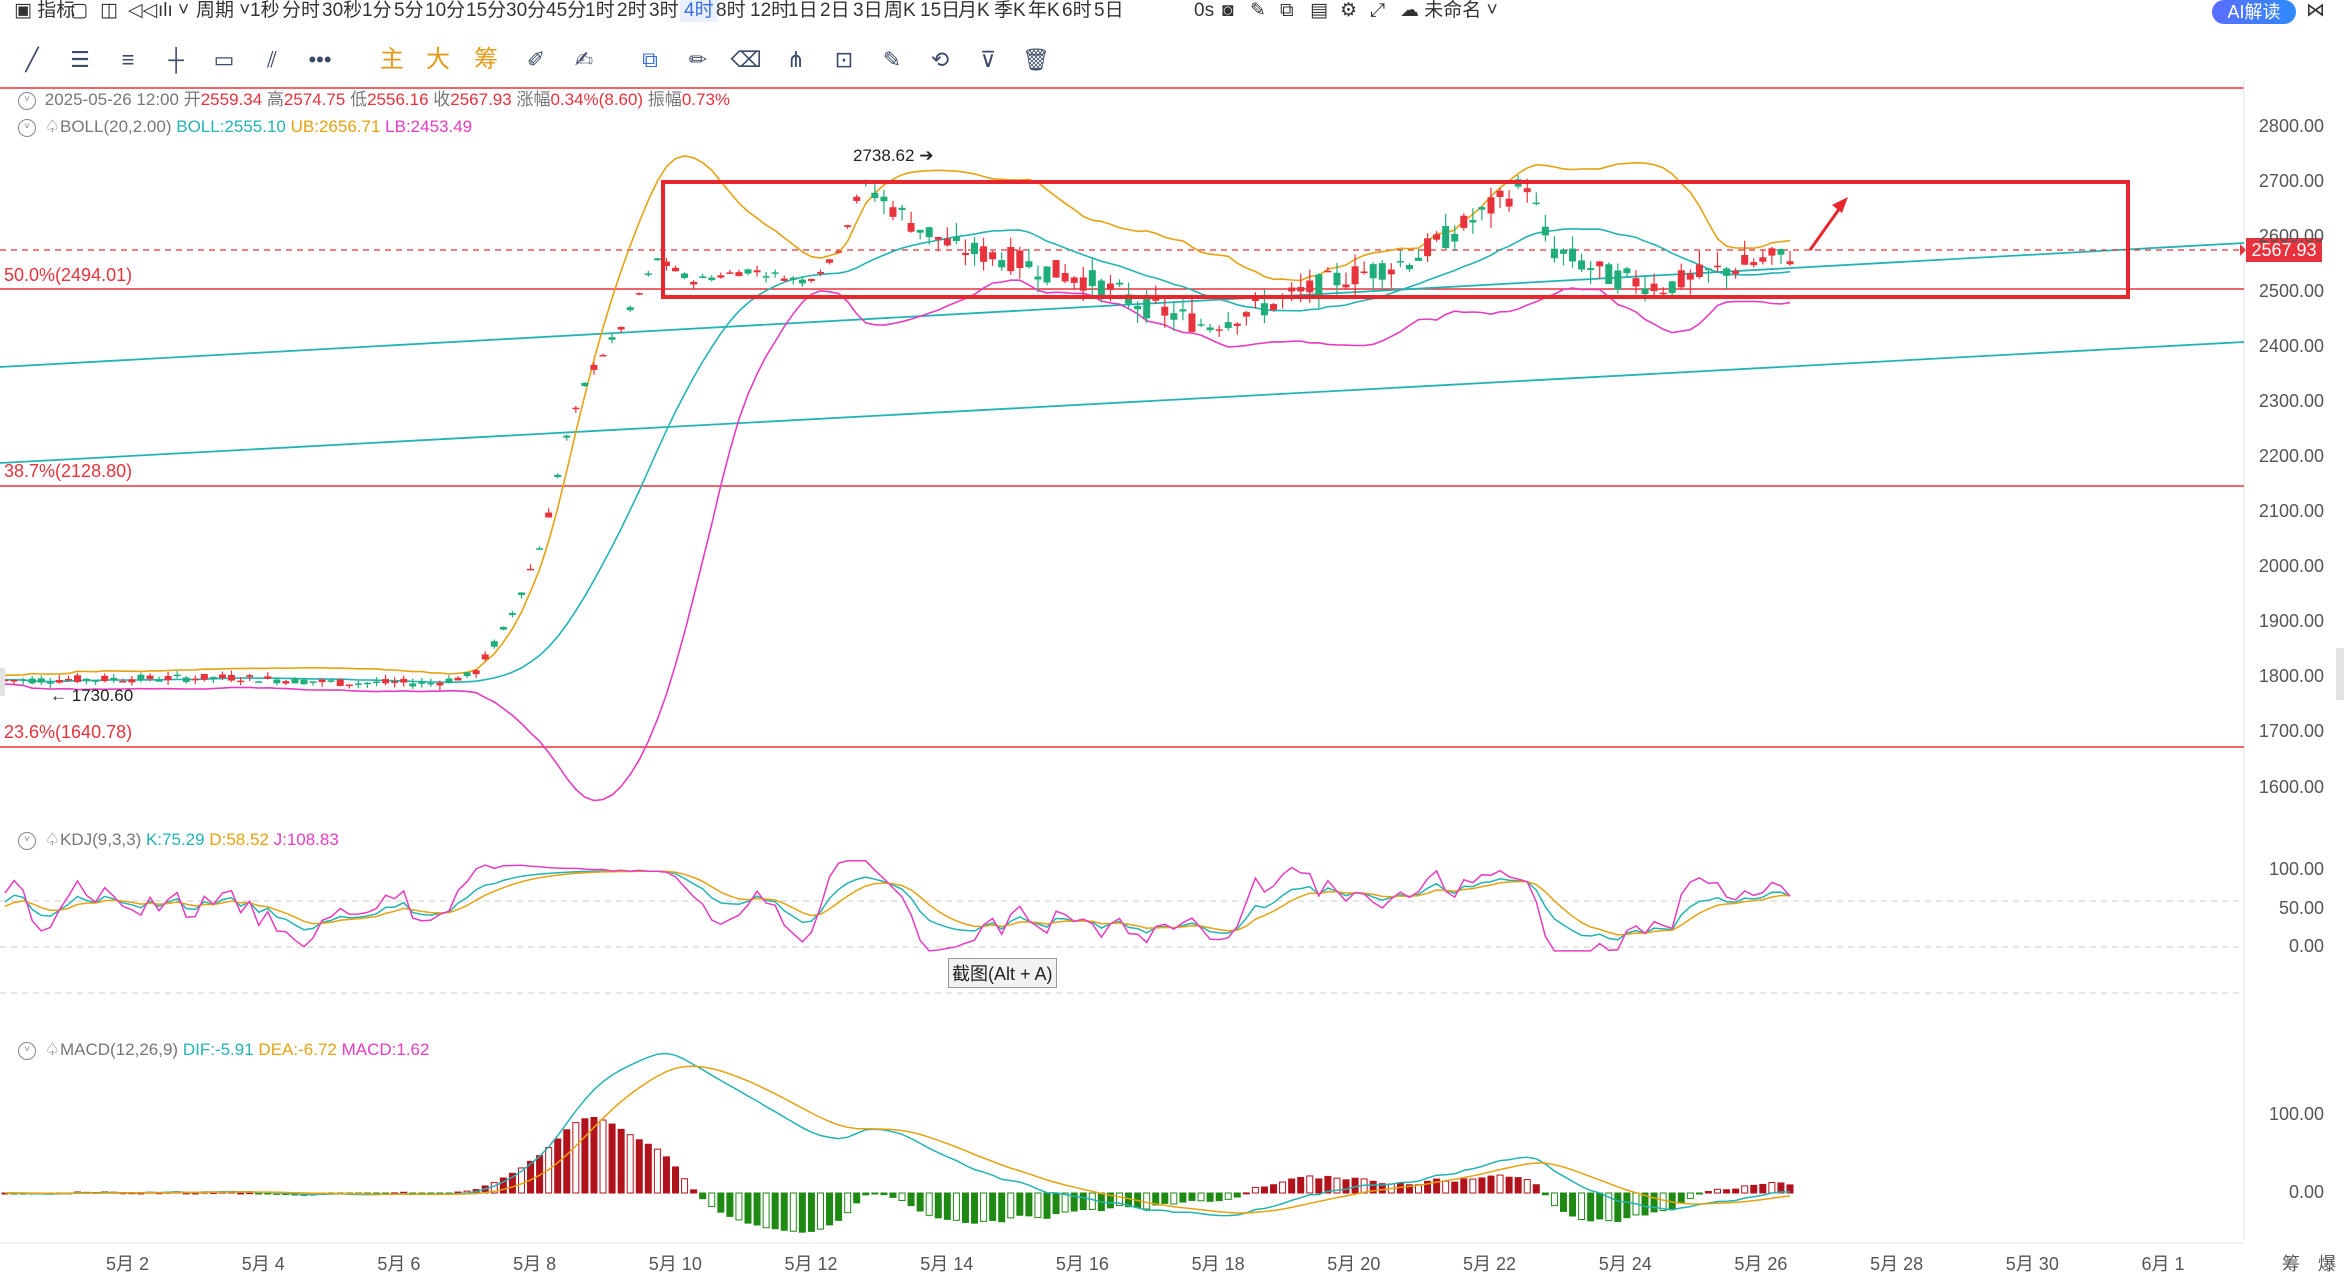 This screenshot has width=2344, height=1287. I want to click on indicator-menu: ▣ 指标, so click(45, 10).